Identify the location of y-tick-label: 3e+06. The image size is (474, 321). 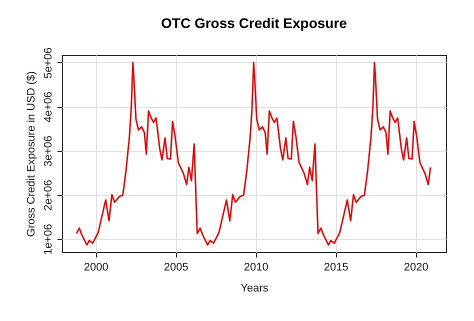
(48, 151).